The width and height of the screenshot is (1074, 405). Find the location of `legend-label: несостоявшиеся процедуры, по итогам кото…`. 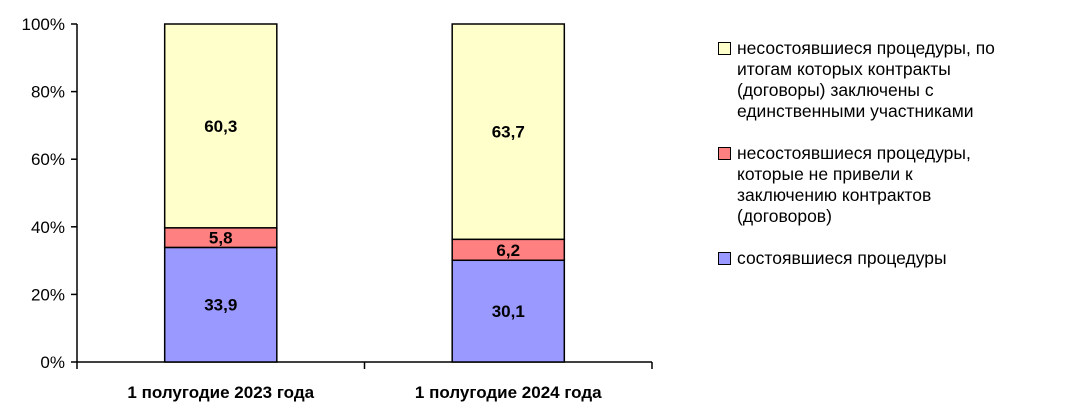

legend-label: несостоявшиеся процедуры, по итогам кото… is located at coordinates (866, 79).